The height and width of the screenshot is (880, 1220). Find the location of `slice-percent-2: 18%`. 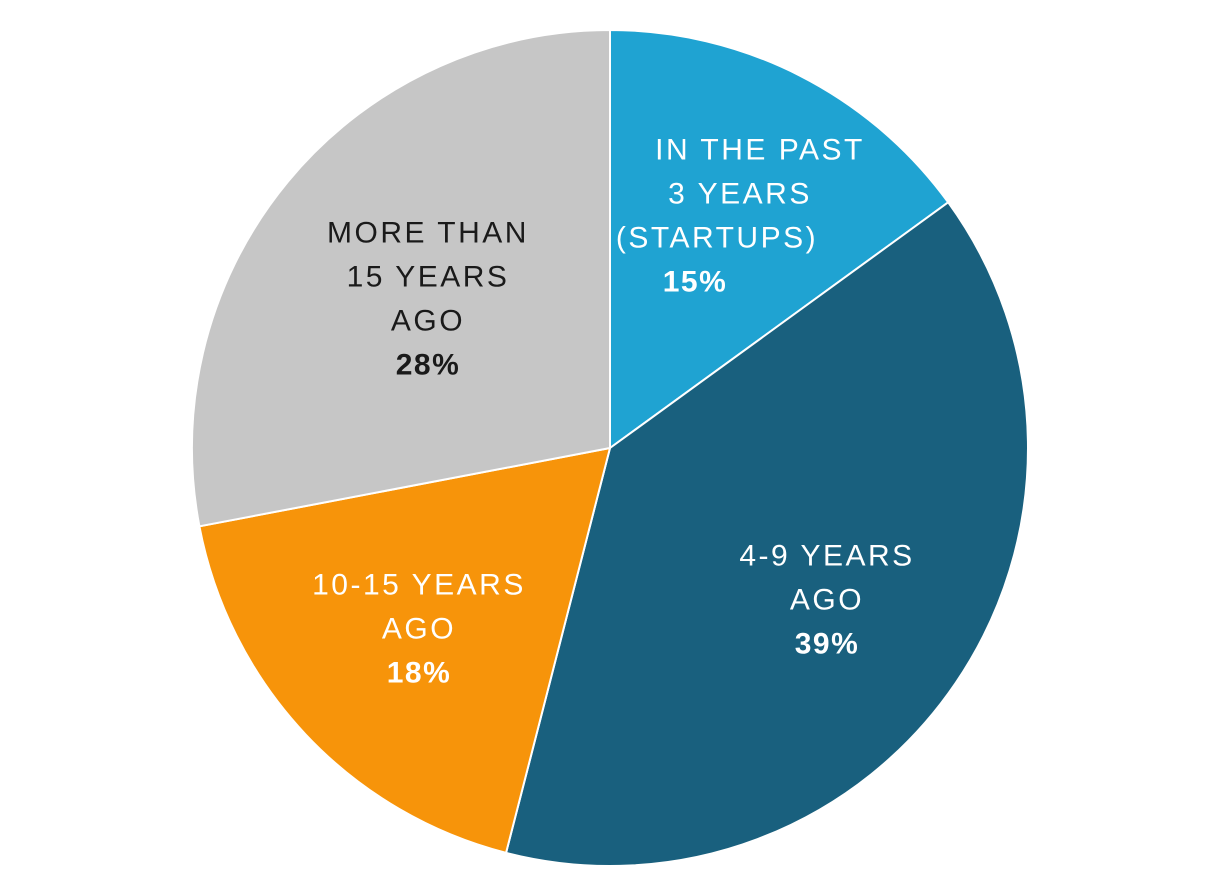

slice-percent-2: 18% is located at coordinates (419, 673).